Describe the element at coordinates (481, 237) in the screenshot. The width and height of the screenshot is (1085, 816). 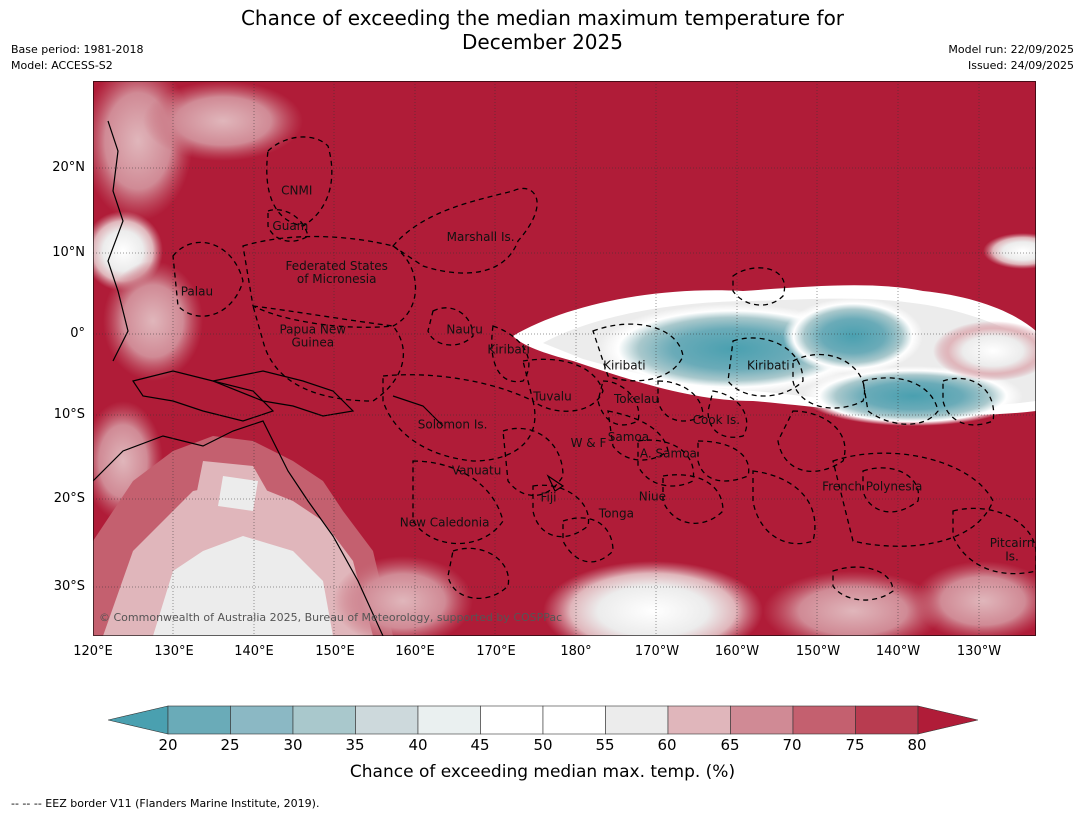
I see `region-label: Marshall Is.` at that location.